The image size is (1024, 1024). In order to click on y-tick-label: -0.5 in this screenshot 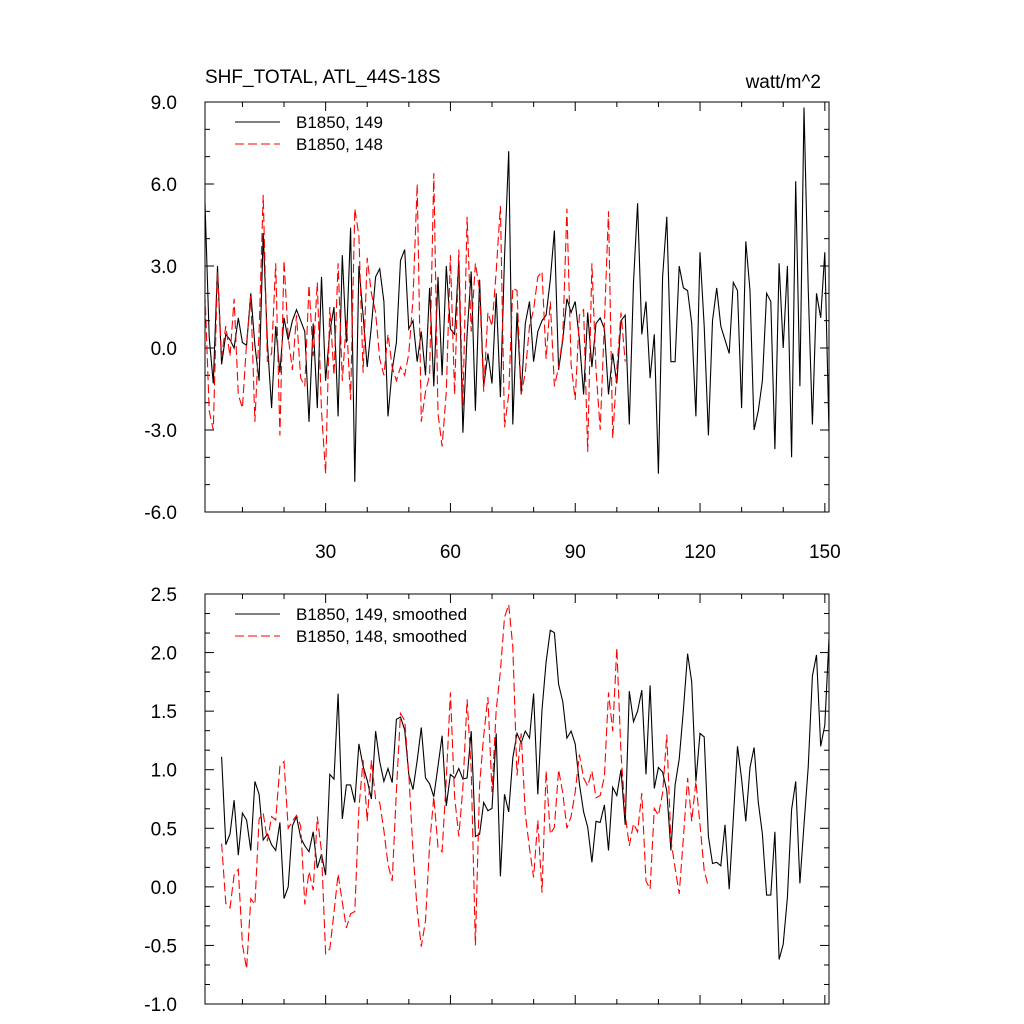, I will do `click(160, 946)`.